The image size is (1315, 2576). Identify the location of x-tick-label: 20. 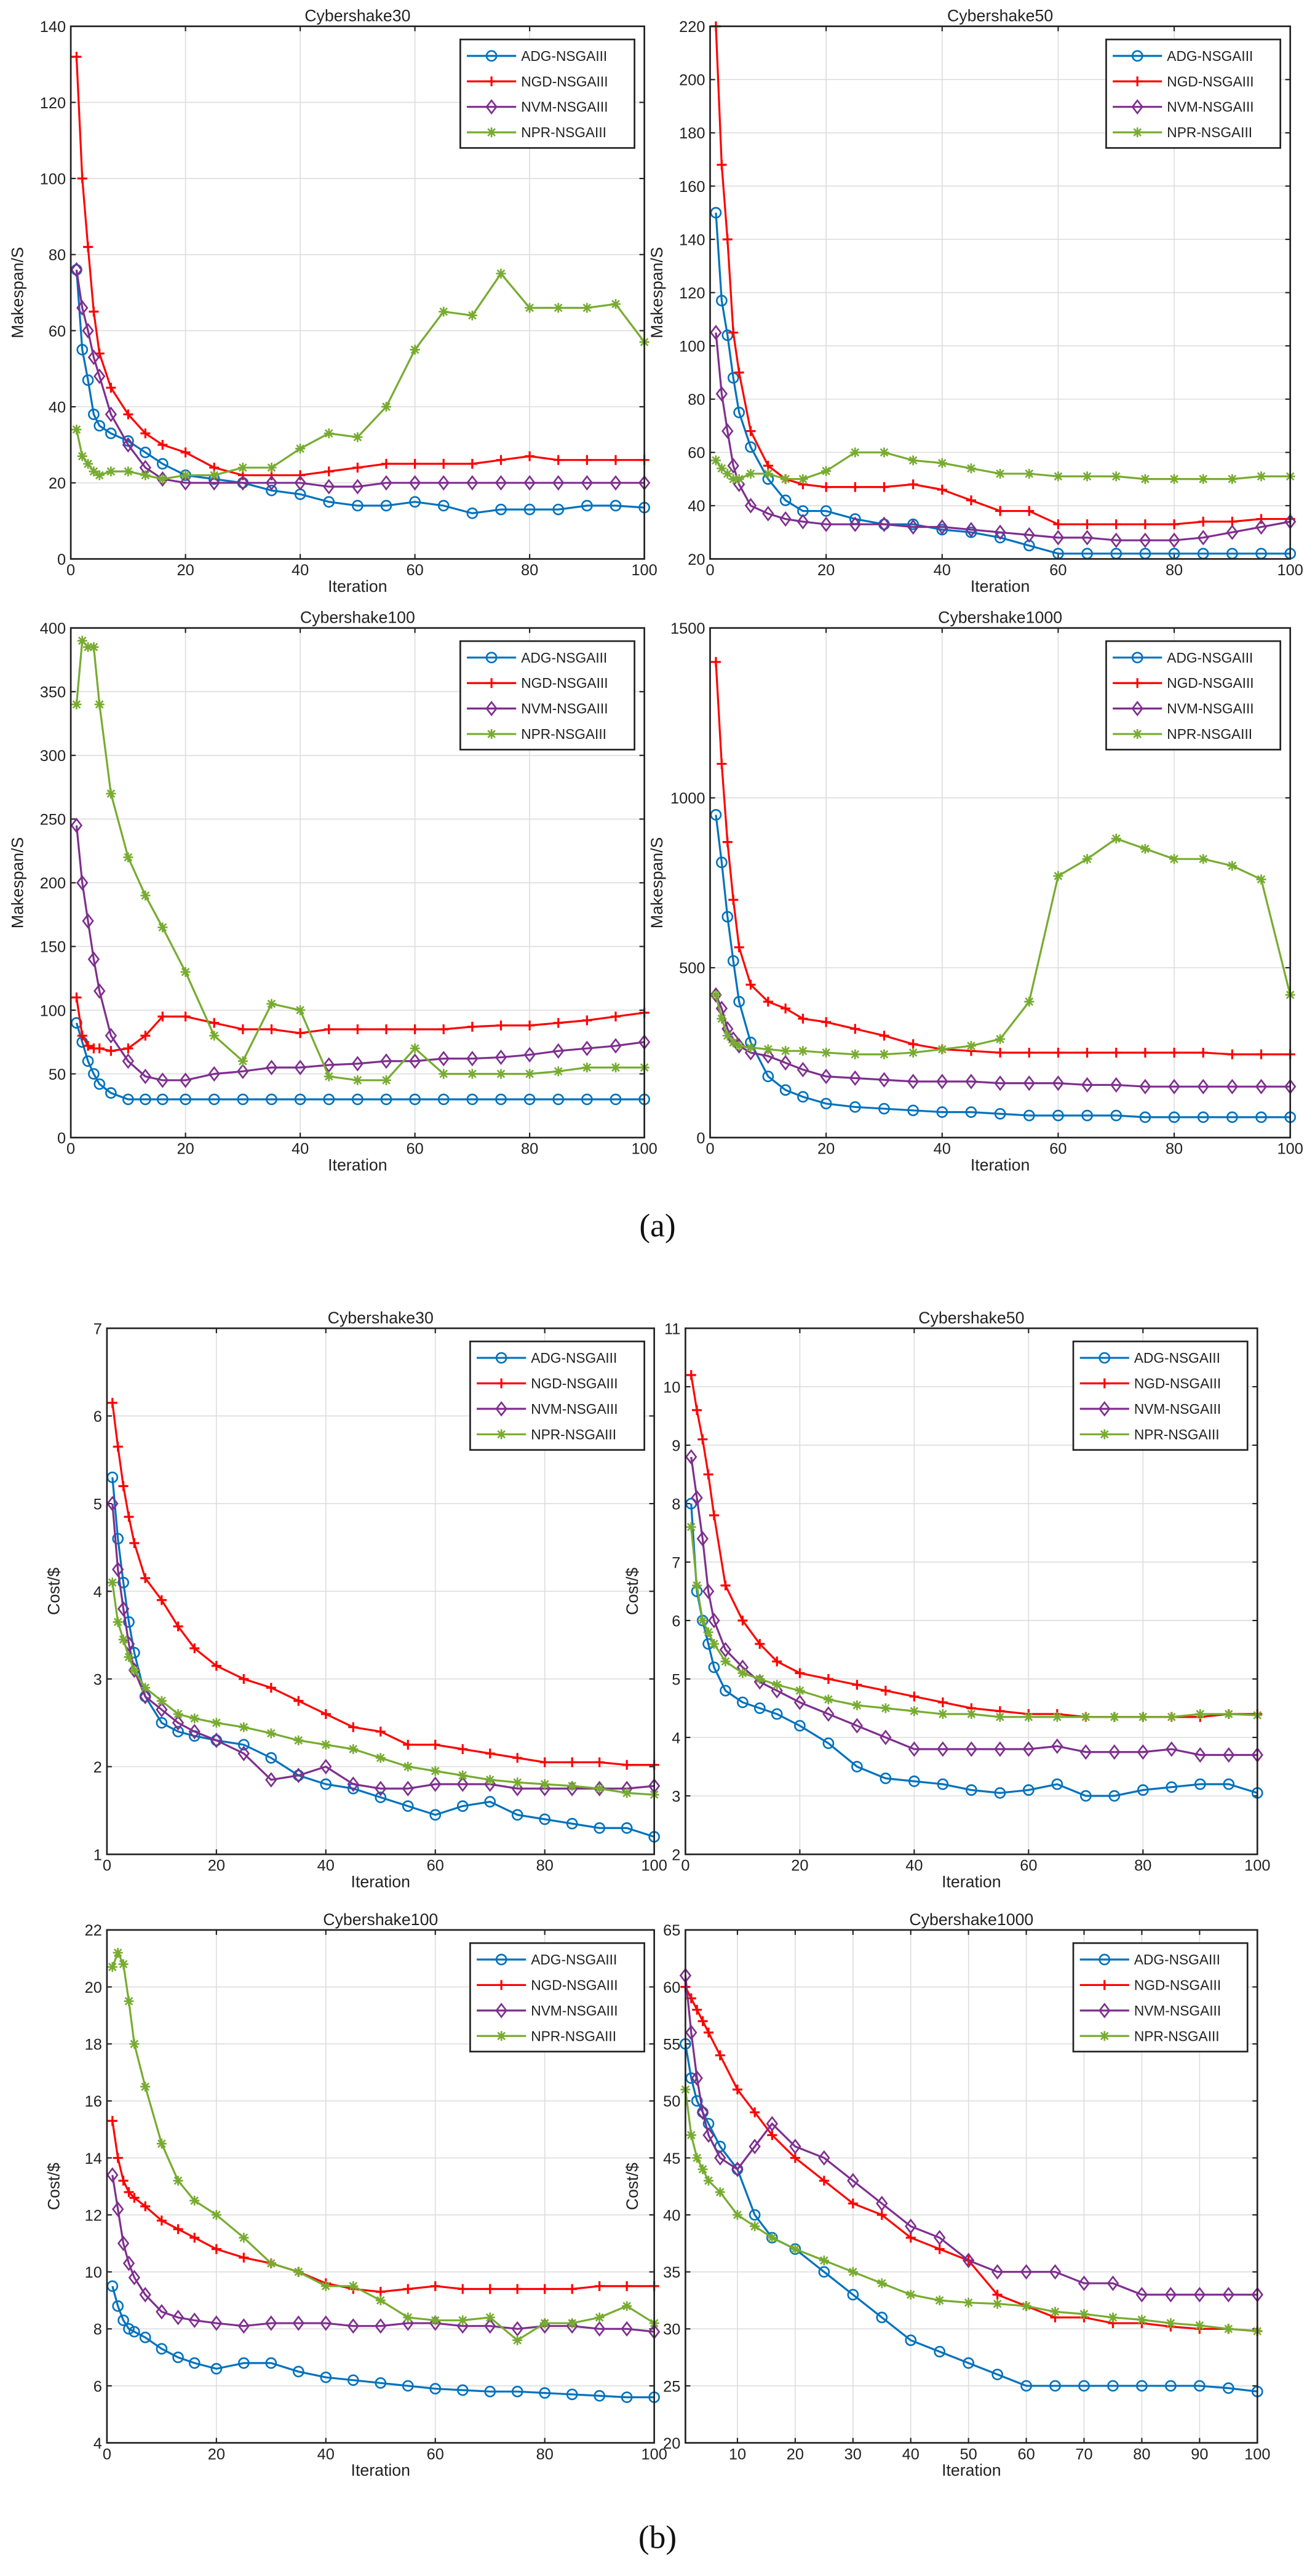
(185, 570).